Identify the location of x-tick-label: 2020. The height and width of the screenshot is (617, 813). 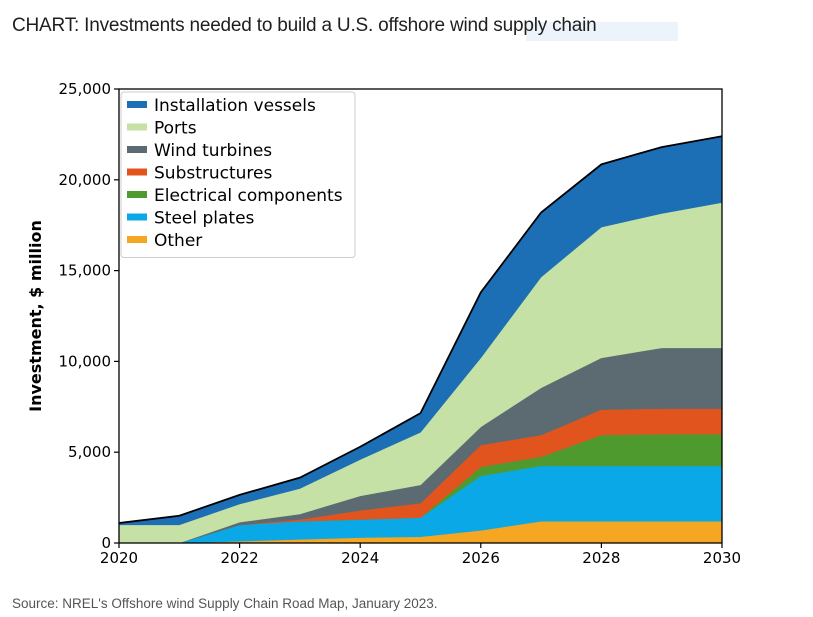
(119, 558).